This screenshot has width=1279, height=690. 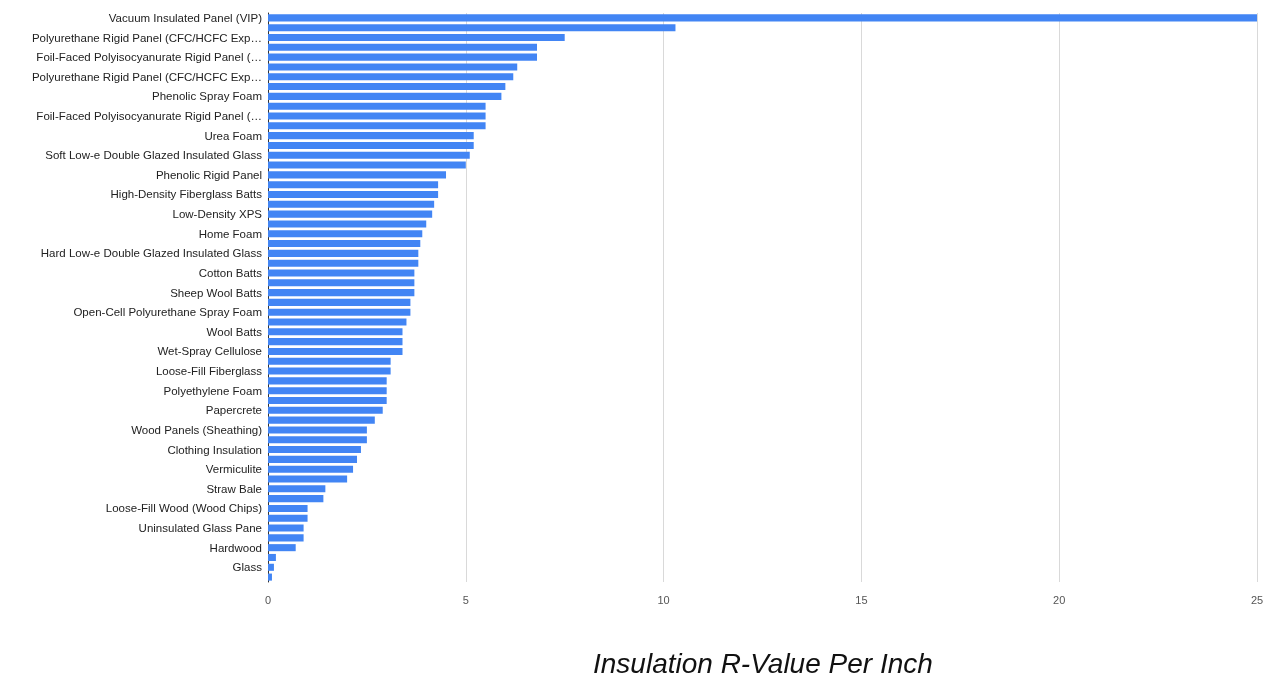 What do you see at coordinates (233, 135) in the screenshot?
I see `y-tick-label: Urea Foam` at bounding box center [233, 135].